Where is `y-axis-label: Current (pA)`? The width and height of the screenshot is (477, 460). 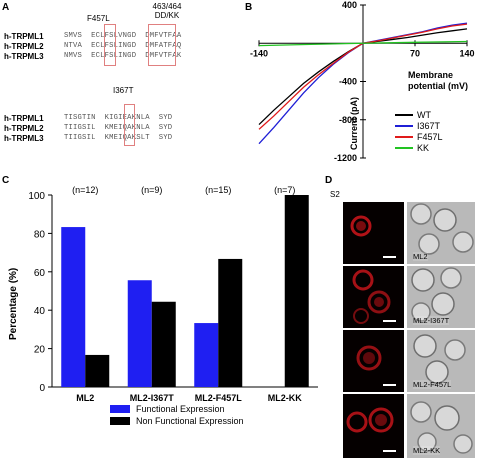 y-axis-label: Current (pA) is located at coordinates (354, 123).